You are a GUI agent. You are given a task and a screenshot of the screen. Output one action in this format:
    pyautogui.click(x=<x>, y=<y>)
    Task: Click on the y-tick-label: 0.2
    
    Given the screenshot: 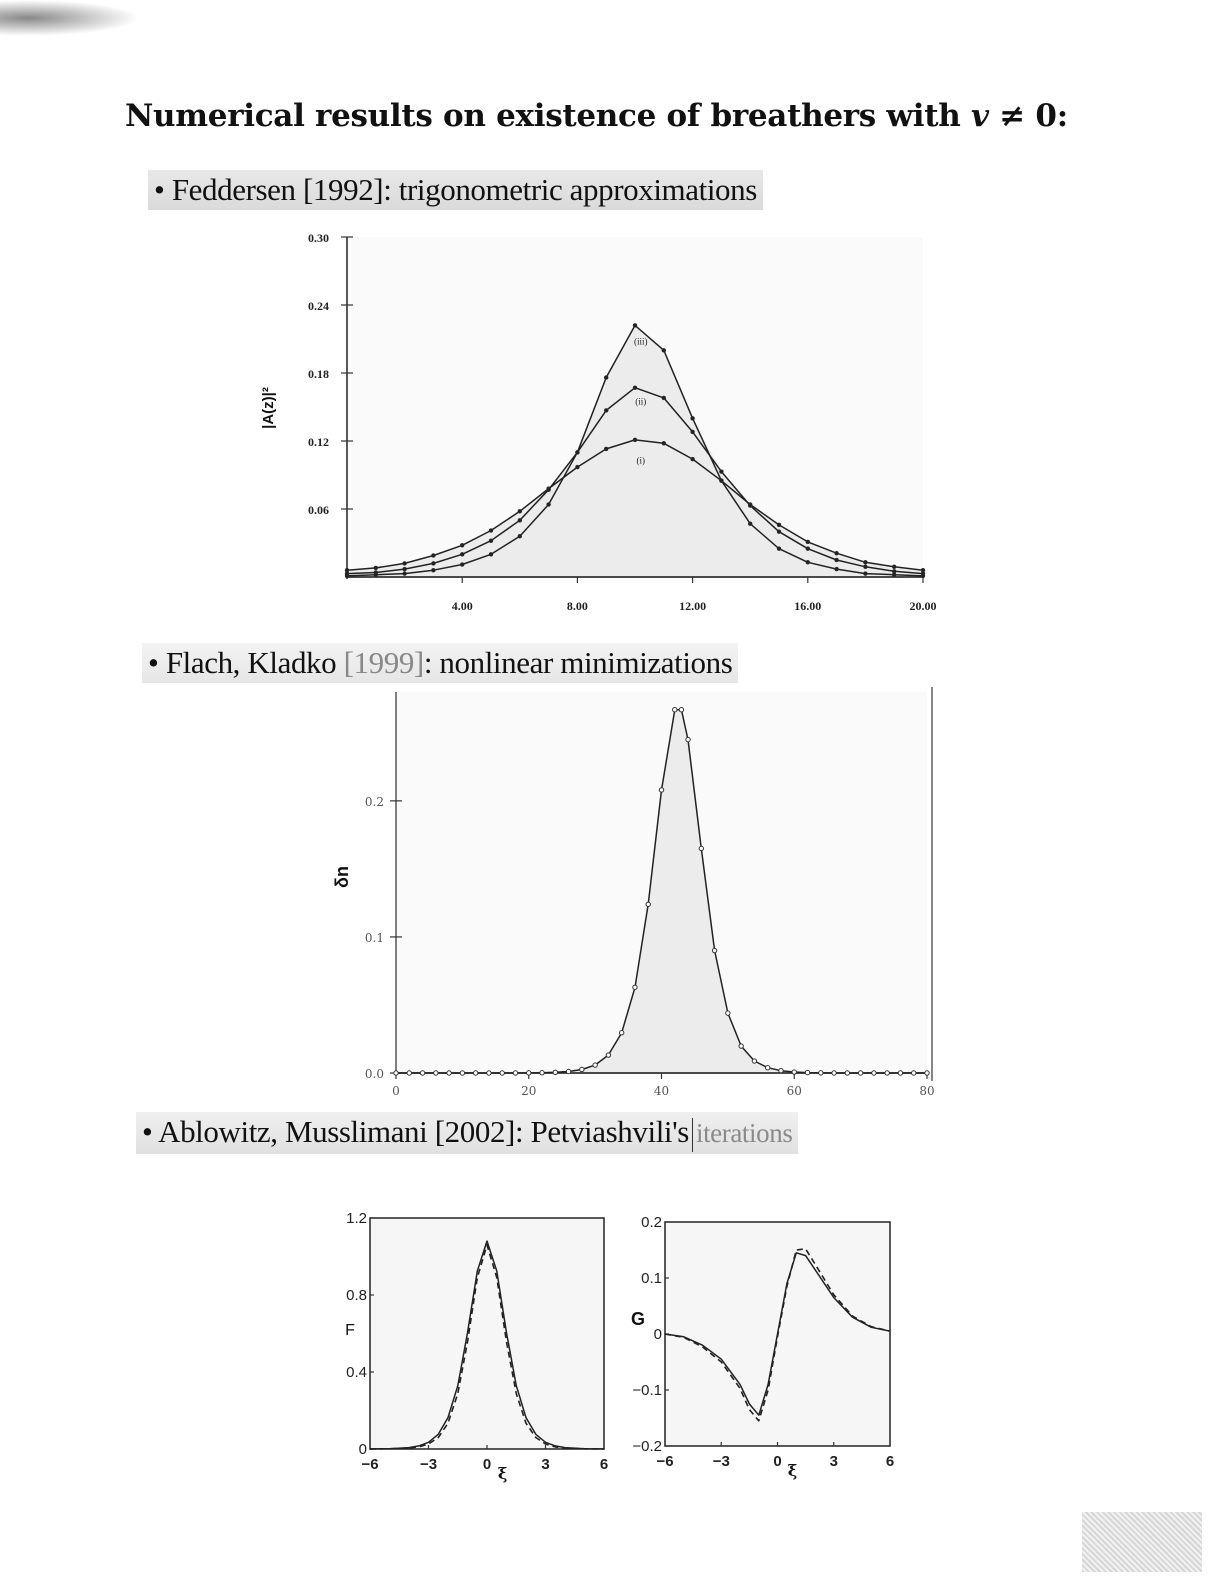 What is the action you would take?
    pyautogui.click(x=651, y=1222)
    